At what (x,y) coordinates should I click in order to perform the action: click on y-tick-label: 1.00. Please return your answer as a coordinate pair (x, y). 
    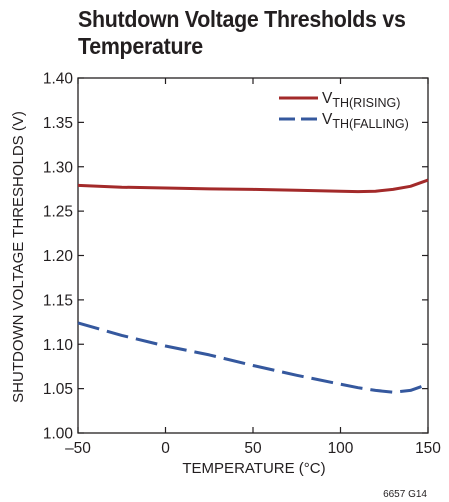
    Looking at the image, I should click on (58, 434).